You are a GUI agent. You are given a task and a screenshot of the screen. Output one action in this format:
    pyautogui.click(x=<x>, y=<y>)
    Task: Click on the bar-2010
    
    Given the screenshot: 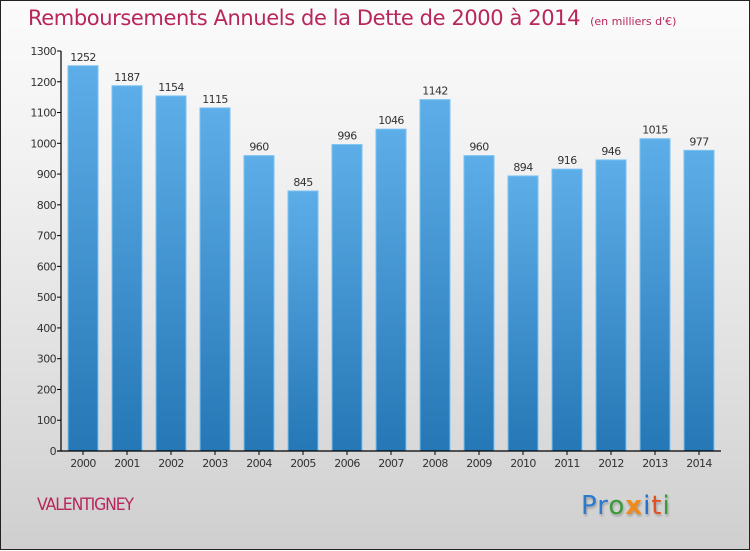 What is the action you would take?
    pyautogui.click(x=523, y=313)
    